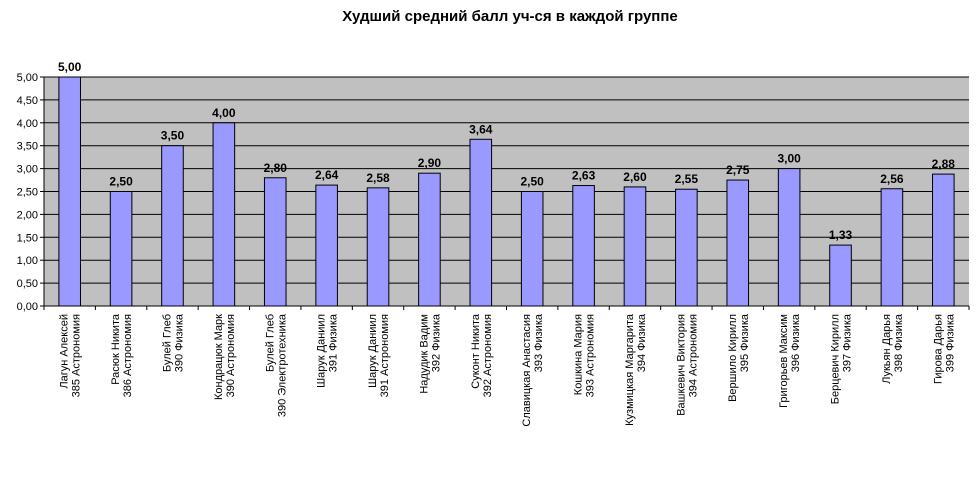 Image resolution: width=978 pixels, height=477 pixels. I want to click on x-category-label: Григорьев Максим 396 Физика, so click(790, 360).